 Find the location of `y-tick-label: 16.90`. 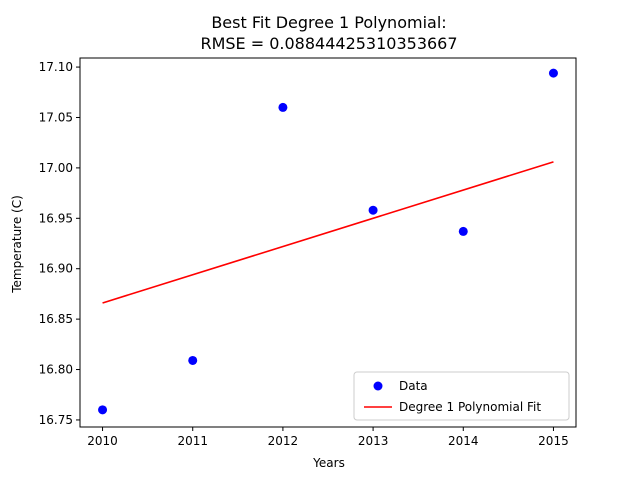

y-tick-label: 16.90 is located at coordinates (56, 269).